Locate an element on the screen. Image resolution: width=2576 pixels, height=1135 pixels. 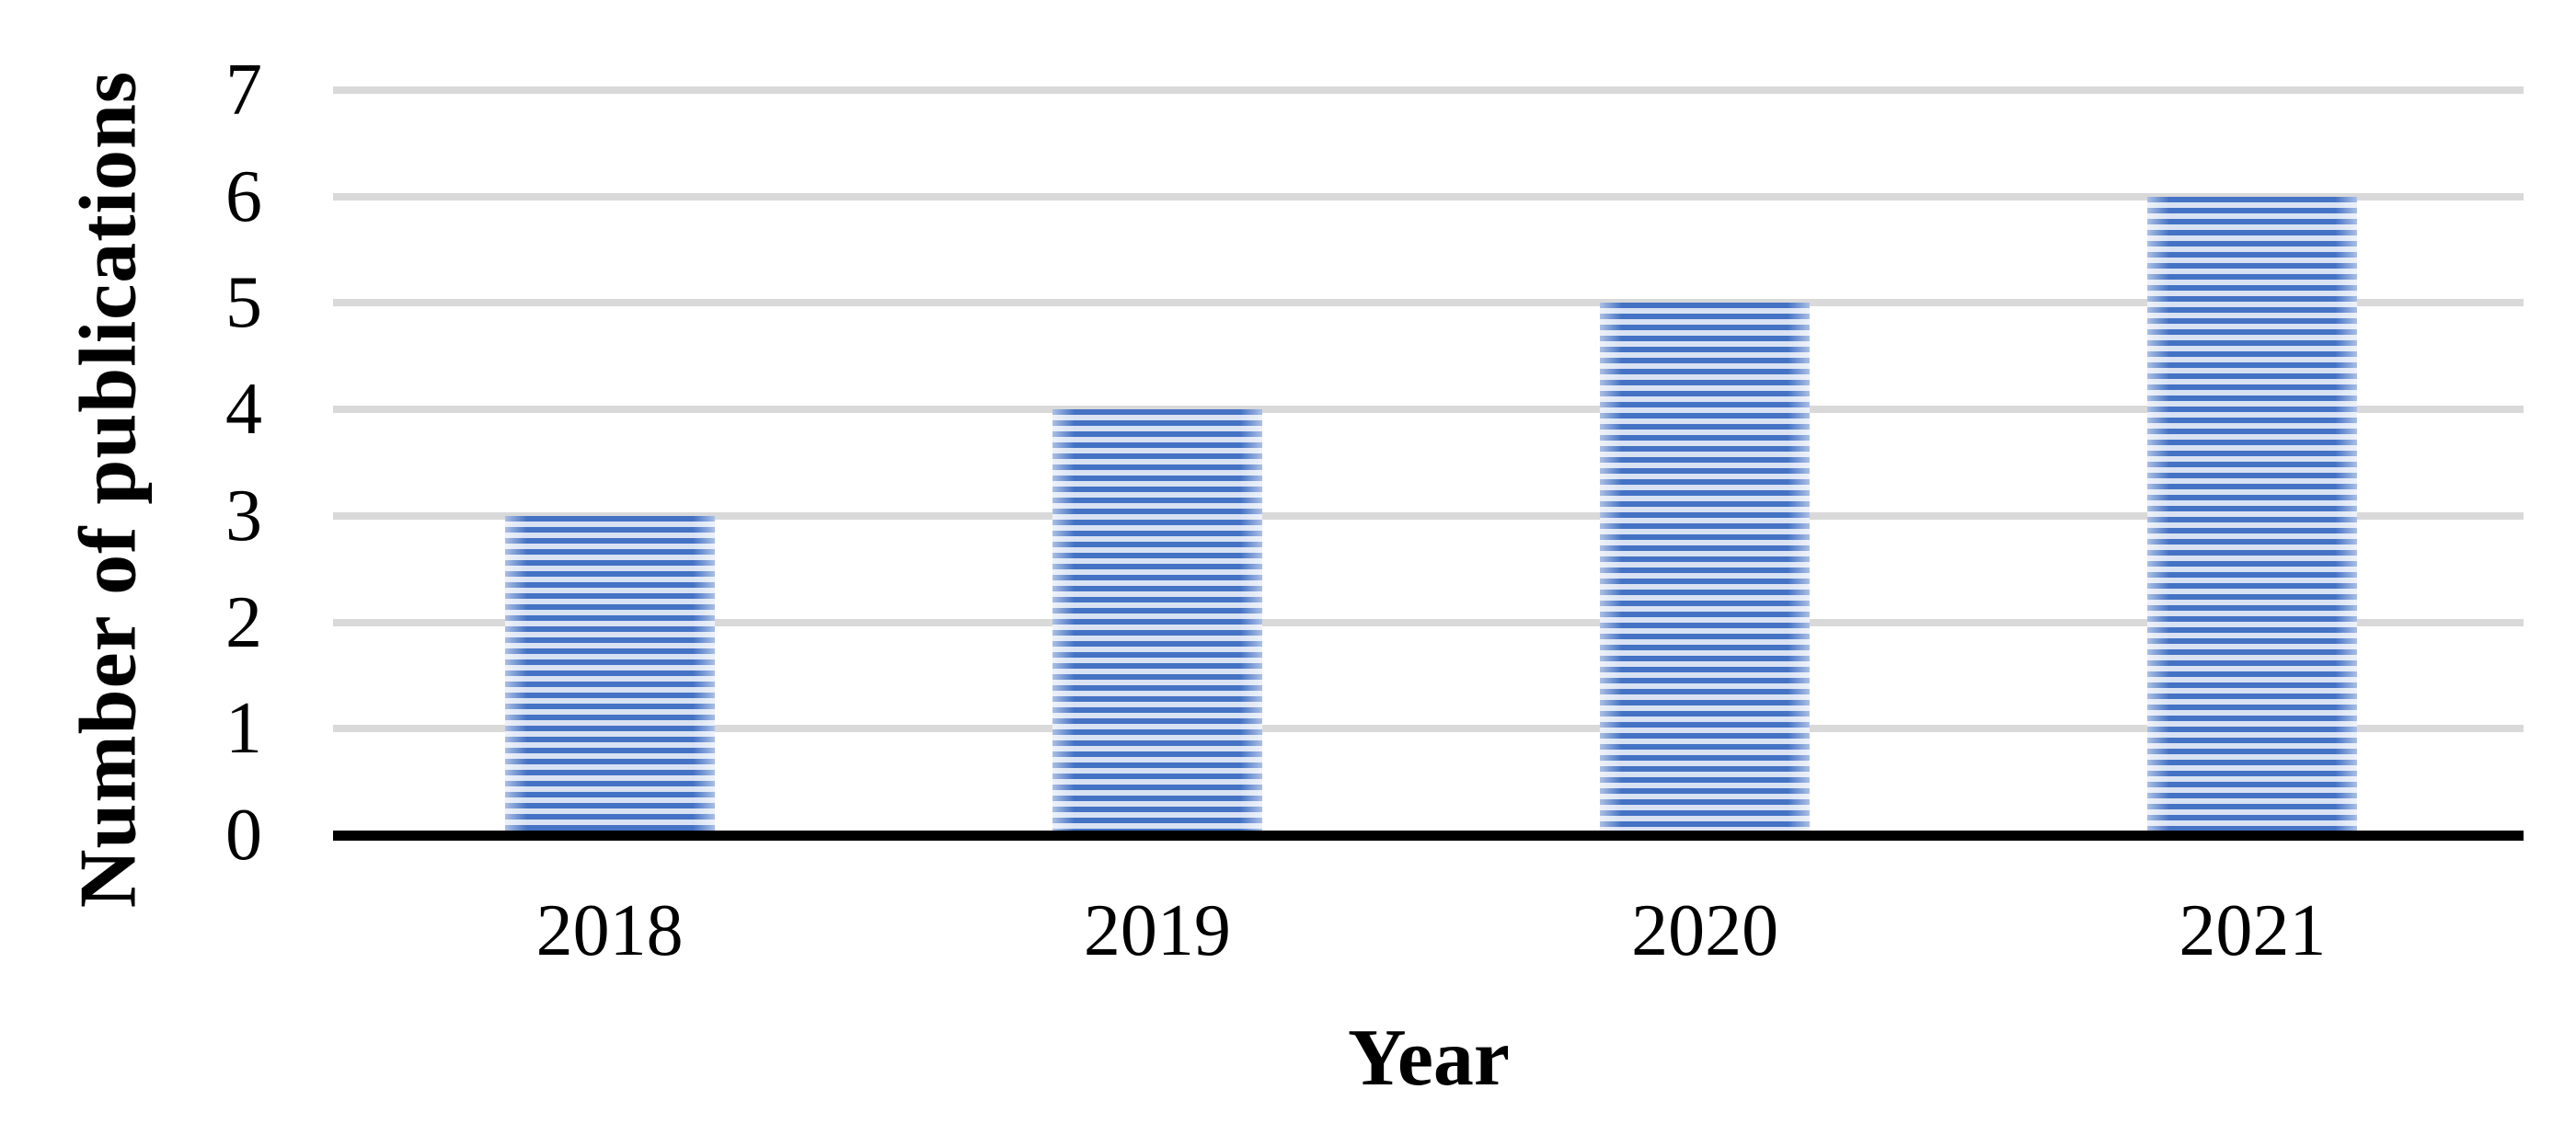
gridline-y3 is located at coordinates (1428, 515).